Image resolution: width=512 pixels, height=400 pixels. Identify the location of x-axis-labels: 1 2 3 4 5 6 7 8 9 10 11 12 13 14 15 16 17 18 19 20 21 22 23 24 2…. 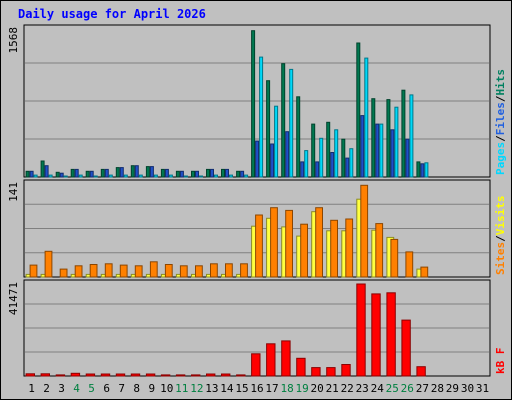
(258, 388).